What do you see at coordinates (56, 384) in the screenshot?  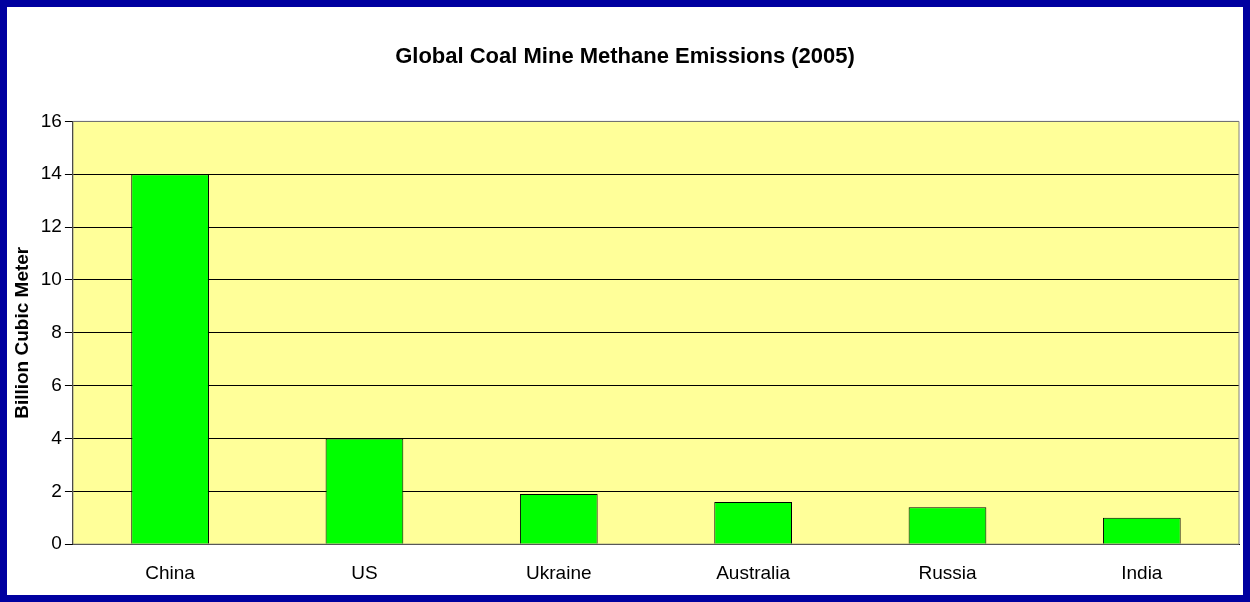 I see `y-tick-label: 6` at bounding box center [56, 384].